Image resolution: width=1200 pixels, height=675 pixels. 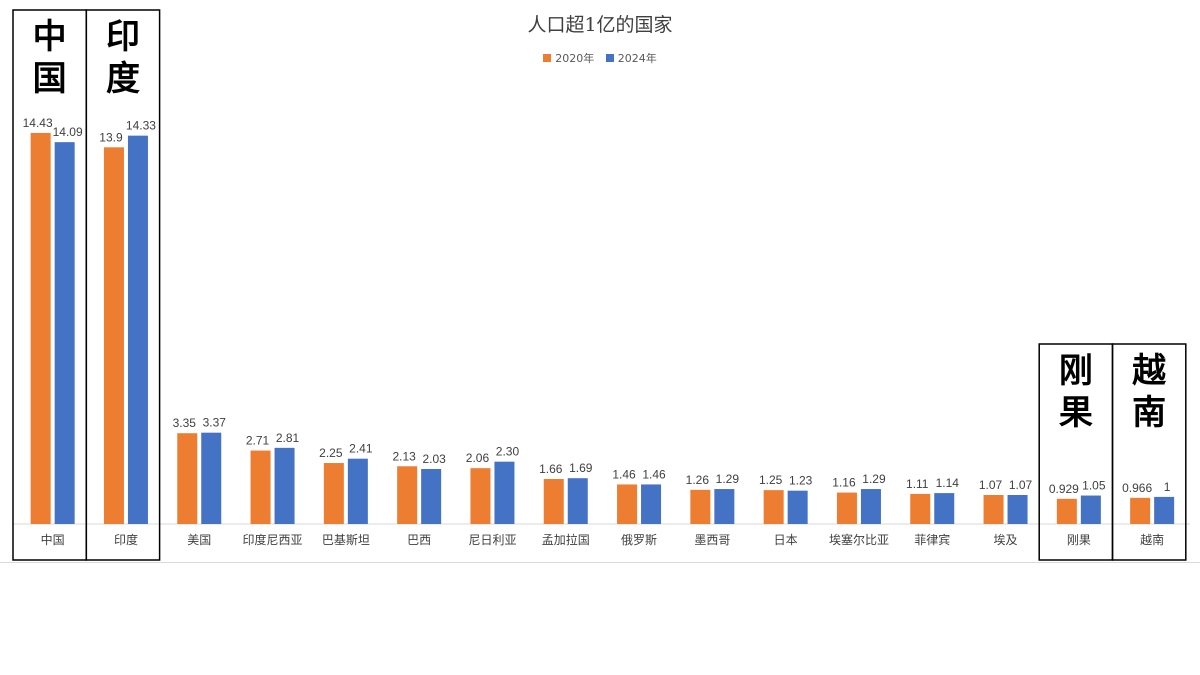 What do you see at coordinates (111, 137) in the screenshot?
I see `data-label: 13.9` at bounding box center [111, 137].